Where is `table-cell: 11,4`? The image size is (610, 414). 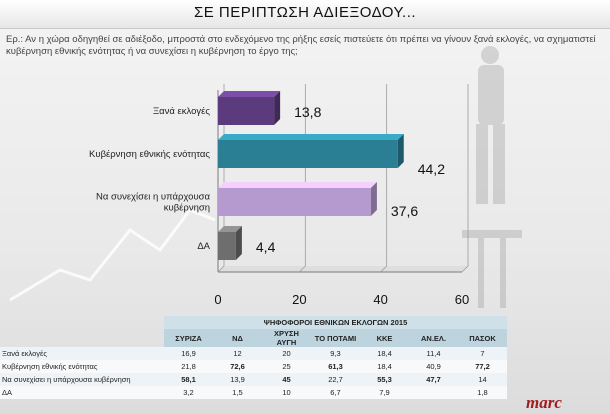
table-cell: 11,4 is located at coordinates (433, 353).